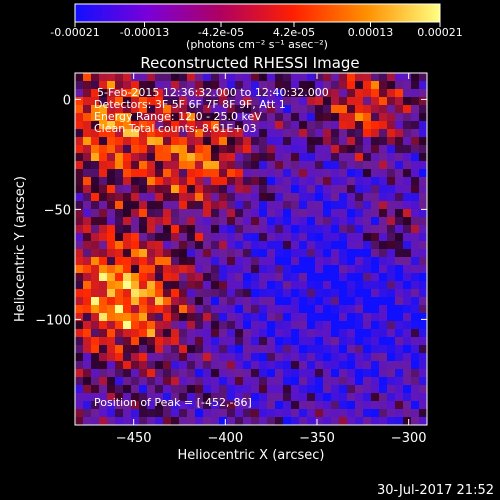 The width and height of the screenshot is (500, 500). What do you see at coordinates (409, 438) in the screenshot?
I see `x-tick-label: −300` at bounding box center [409, 438].